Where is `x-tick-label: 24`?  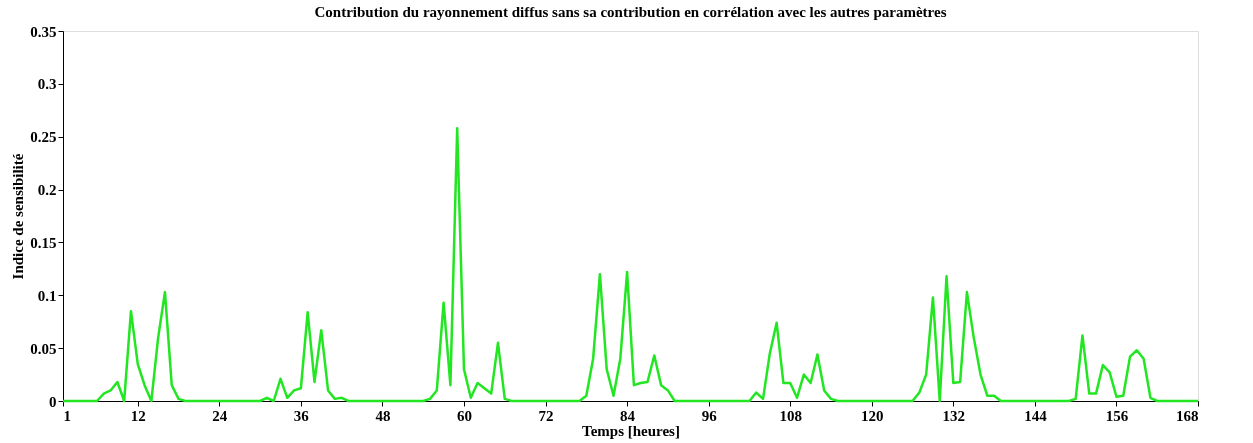 x-tick-label: 24 is located at coordinates (220, 415).